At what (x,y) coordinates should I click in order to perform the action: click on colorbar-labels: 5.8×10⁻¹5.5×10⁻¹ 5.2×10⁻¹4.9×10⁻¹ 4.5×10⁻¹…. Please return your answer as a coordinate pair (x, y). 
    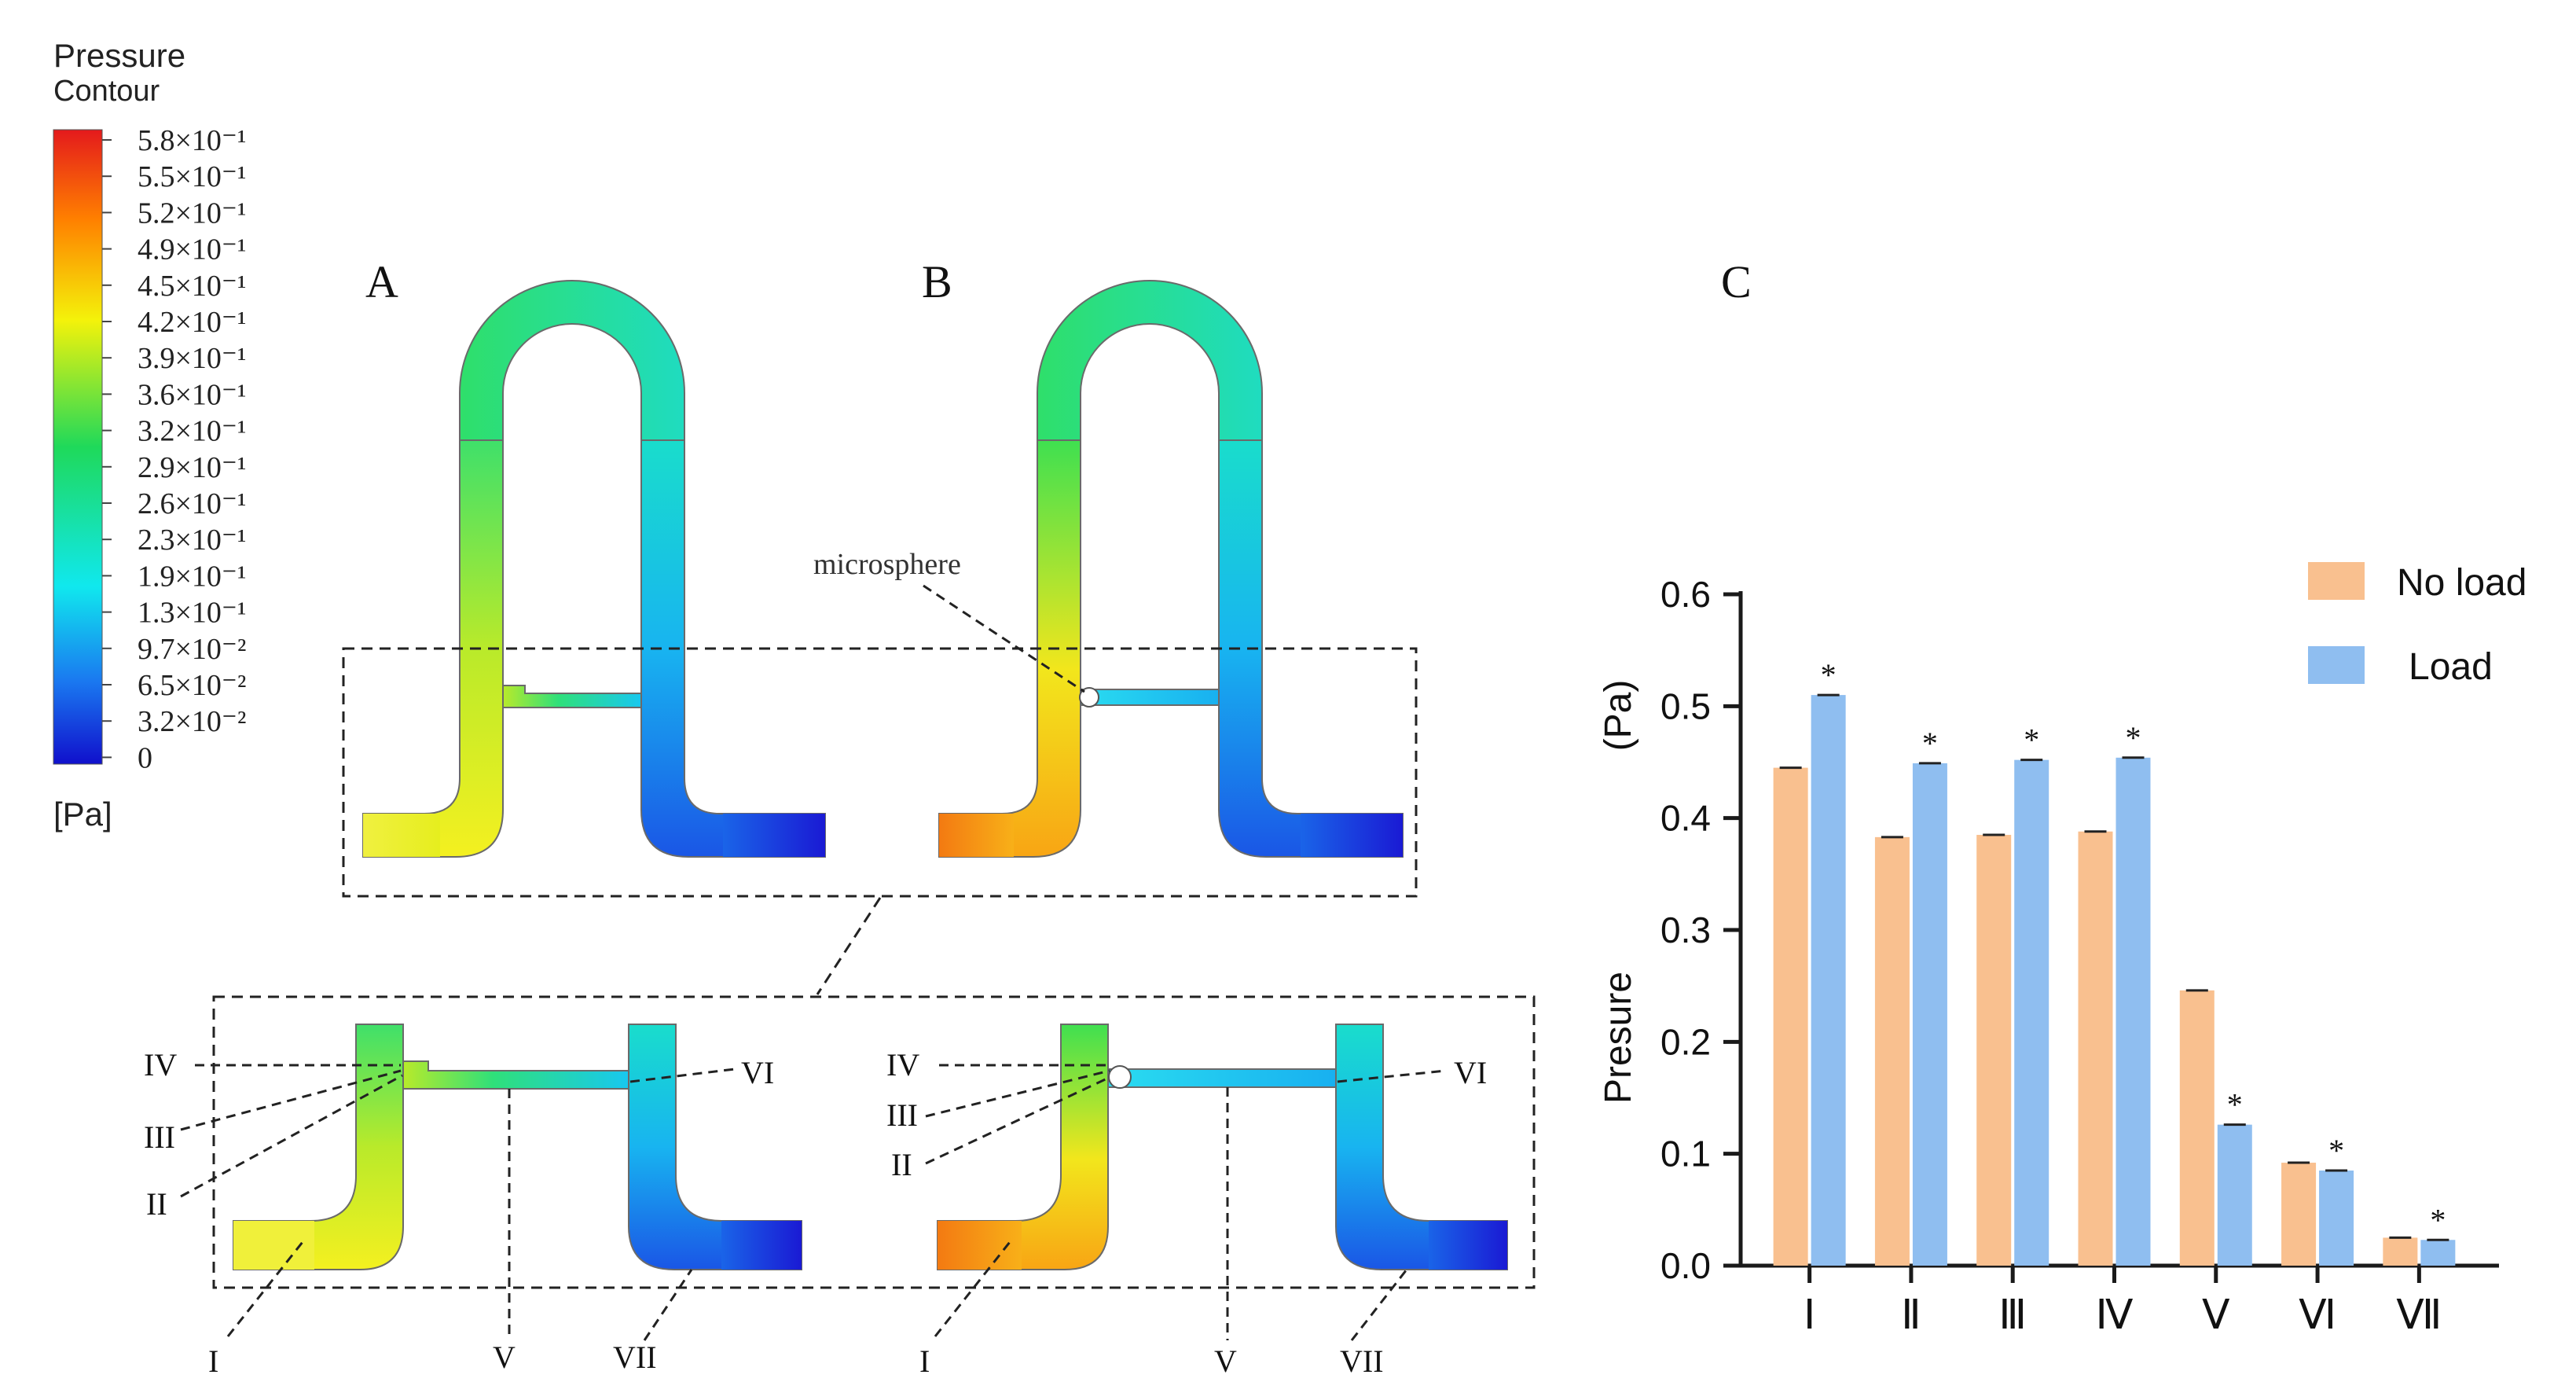
    Looking at the image, I should click on (174, 449).